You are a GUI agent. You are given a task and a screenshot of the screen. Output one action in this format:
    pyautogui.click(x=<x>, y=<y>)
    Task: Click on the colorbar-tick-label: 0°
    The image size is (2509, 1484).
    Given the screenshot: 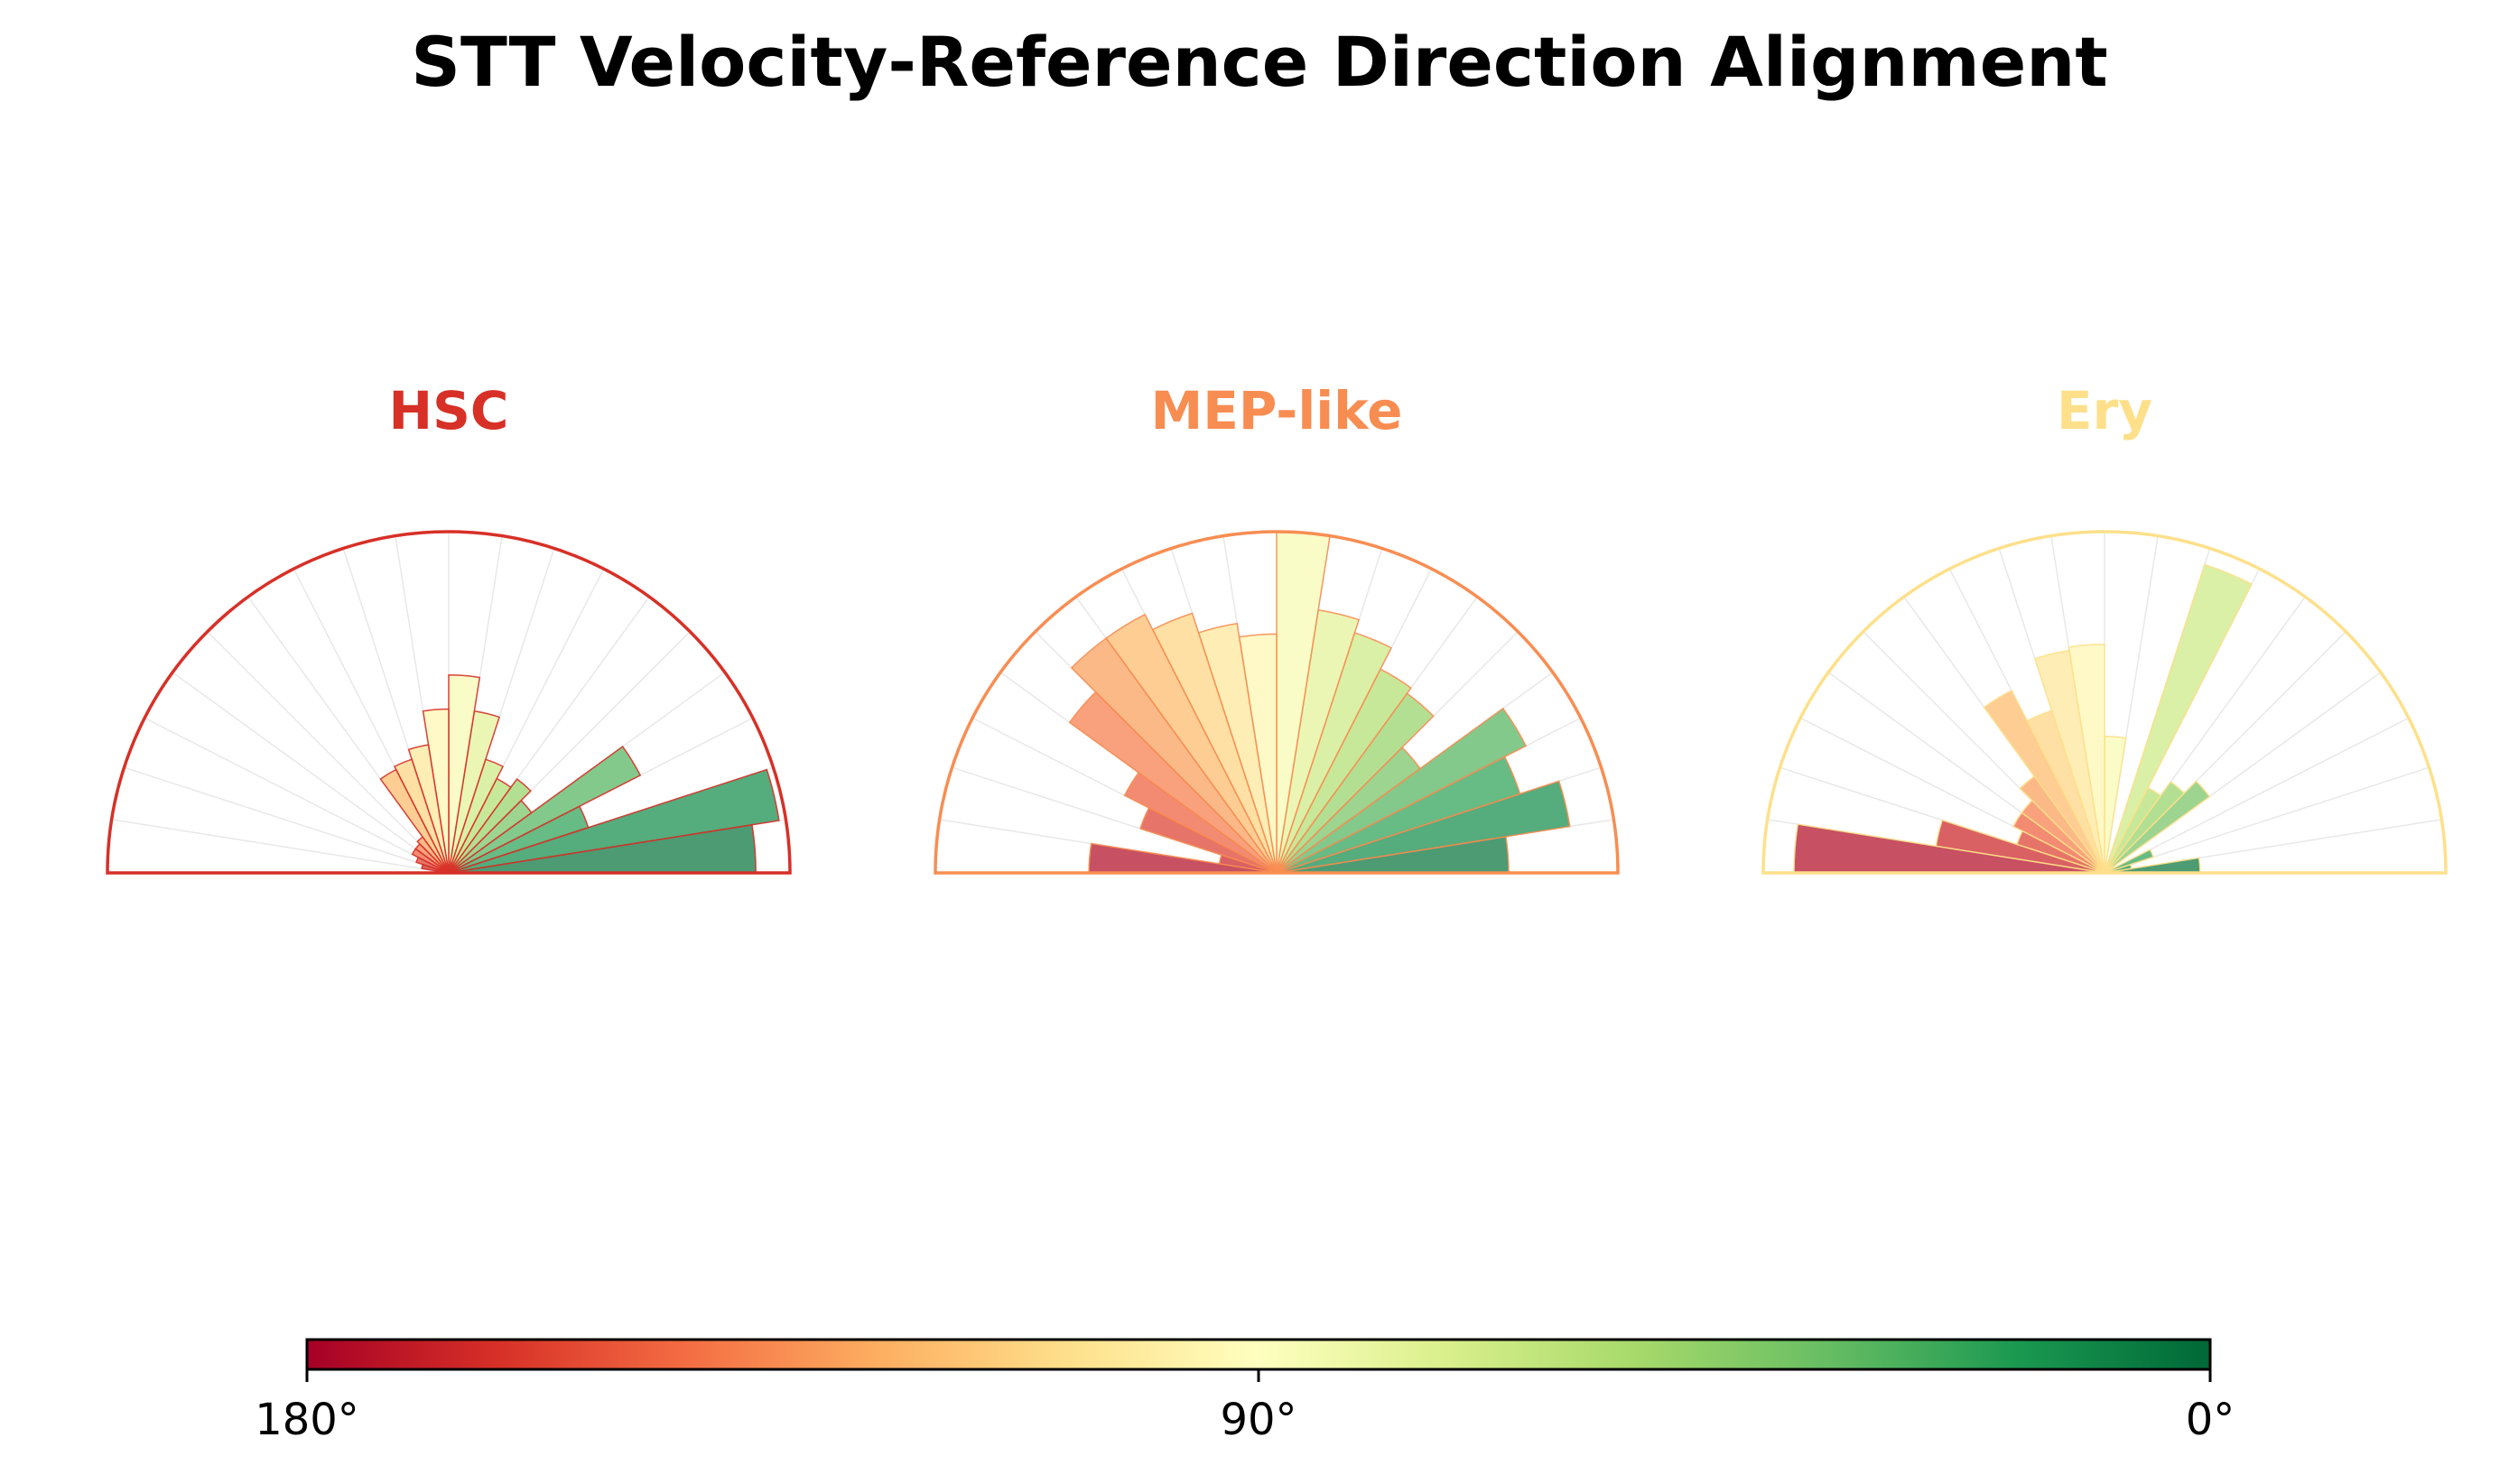 What is the action you would take?
    pyautogui.click(x=2210, y=1420)
    